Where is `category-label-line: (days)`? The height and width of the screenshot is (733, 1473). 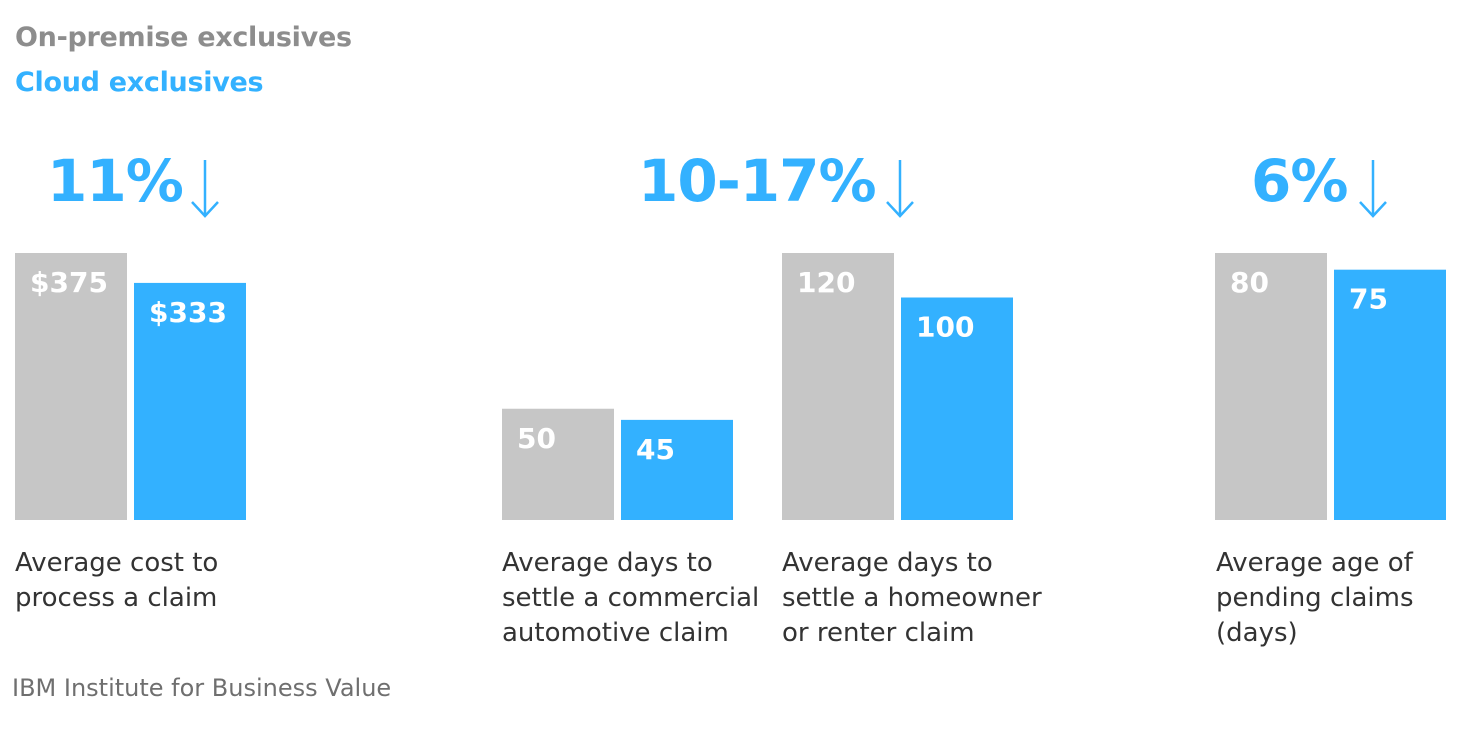
category-label-line: (days) is located at coordinates (1257, 633).